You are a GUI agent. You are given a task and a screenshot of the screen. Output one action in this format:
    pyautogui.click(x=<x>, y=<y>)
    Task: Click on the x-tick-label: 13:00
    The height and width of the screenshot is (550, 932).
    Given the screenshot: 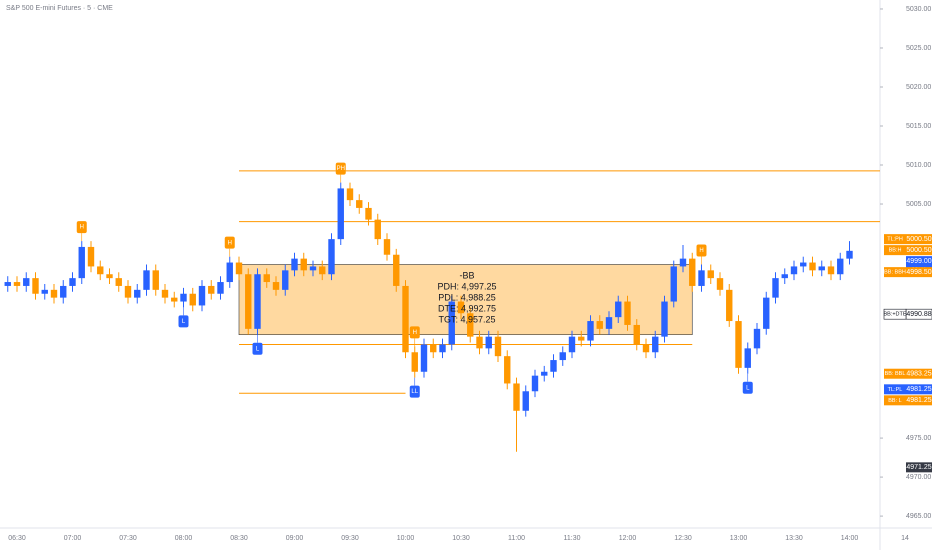 What is the action you would take?
    pyautogui.click(x=739, y=538)
    